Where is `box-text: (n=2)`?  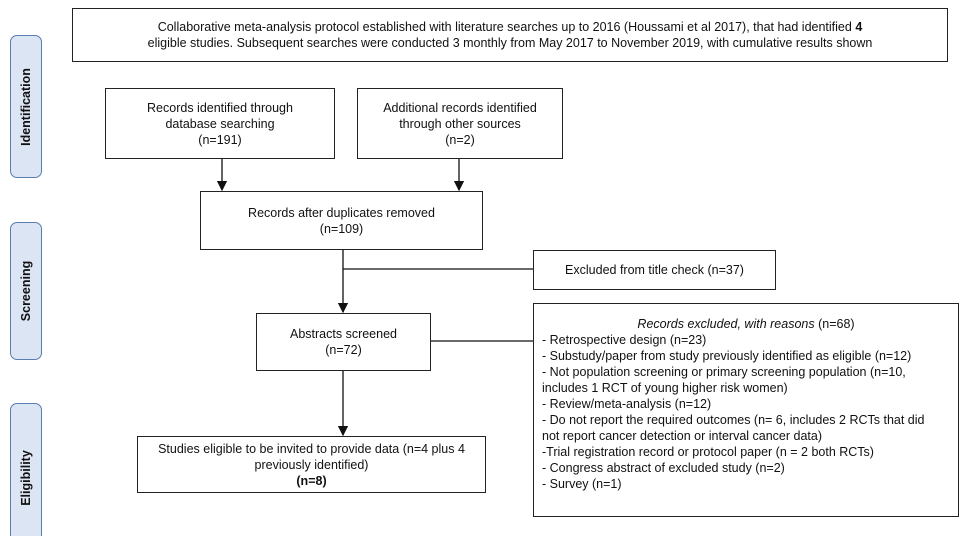
box-text: (n=2) is located at coordinates (460, 139).